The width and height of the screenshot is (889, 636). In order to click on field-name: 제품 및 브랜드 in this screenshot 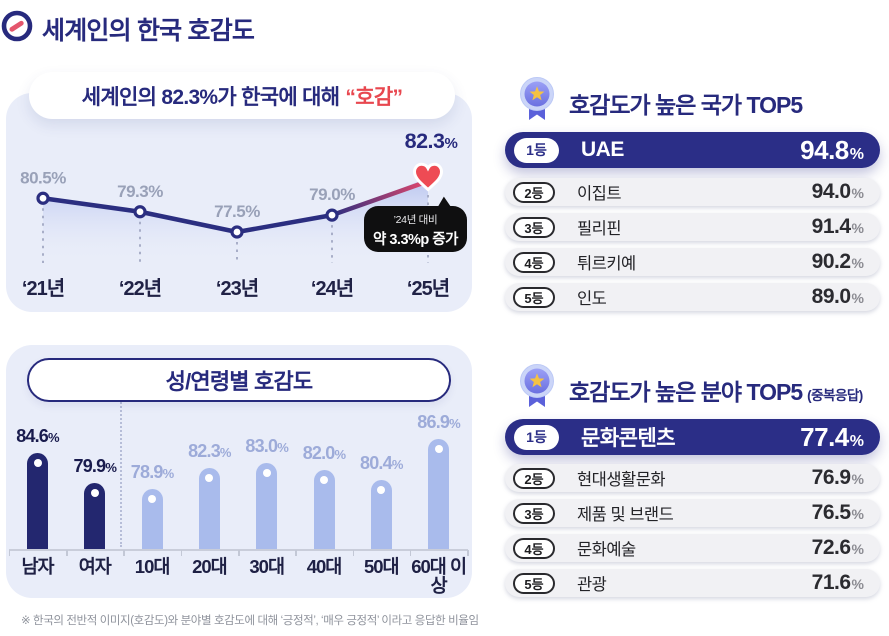, I will do `click(625, 515)`.